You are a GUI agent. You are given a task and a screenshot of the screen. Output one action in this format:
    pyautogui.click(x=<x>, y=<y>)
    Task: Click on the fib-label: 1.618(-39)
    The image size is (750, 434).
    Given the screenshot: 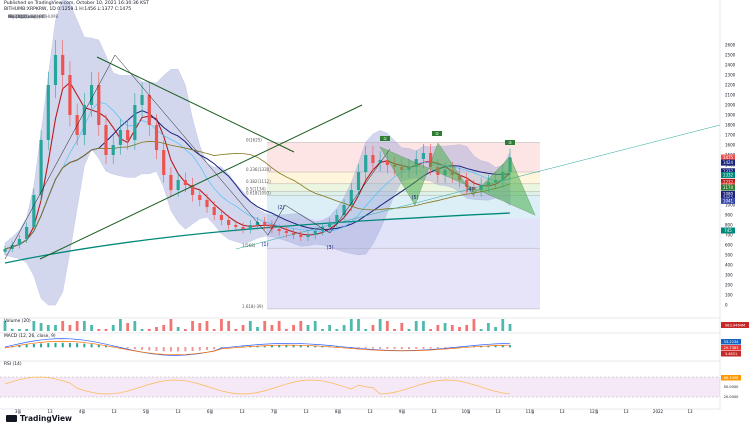 What is the action you would take?
    pyautogui.click(x=253, y=306)
    